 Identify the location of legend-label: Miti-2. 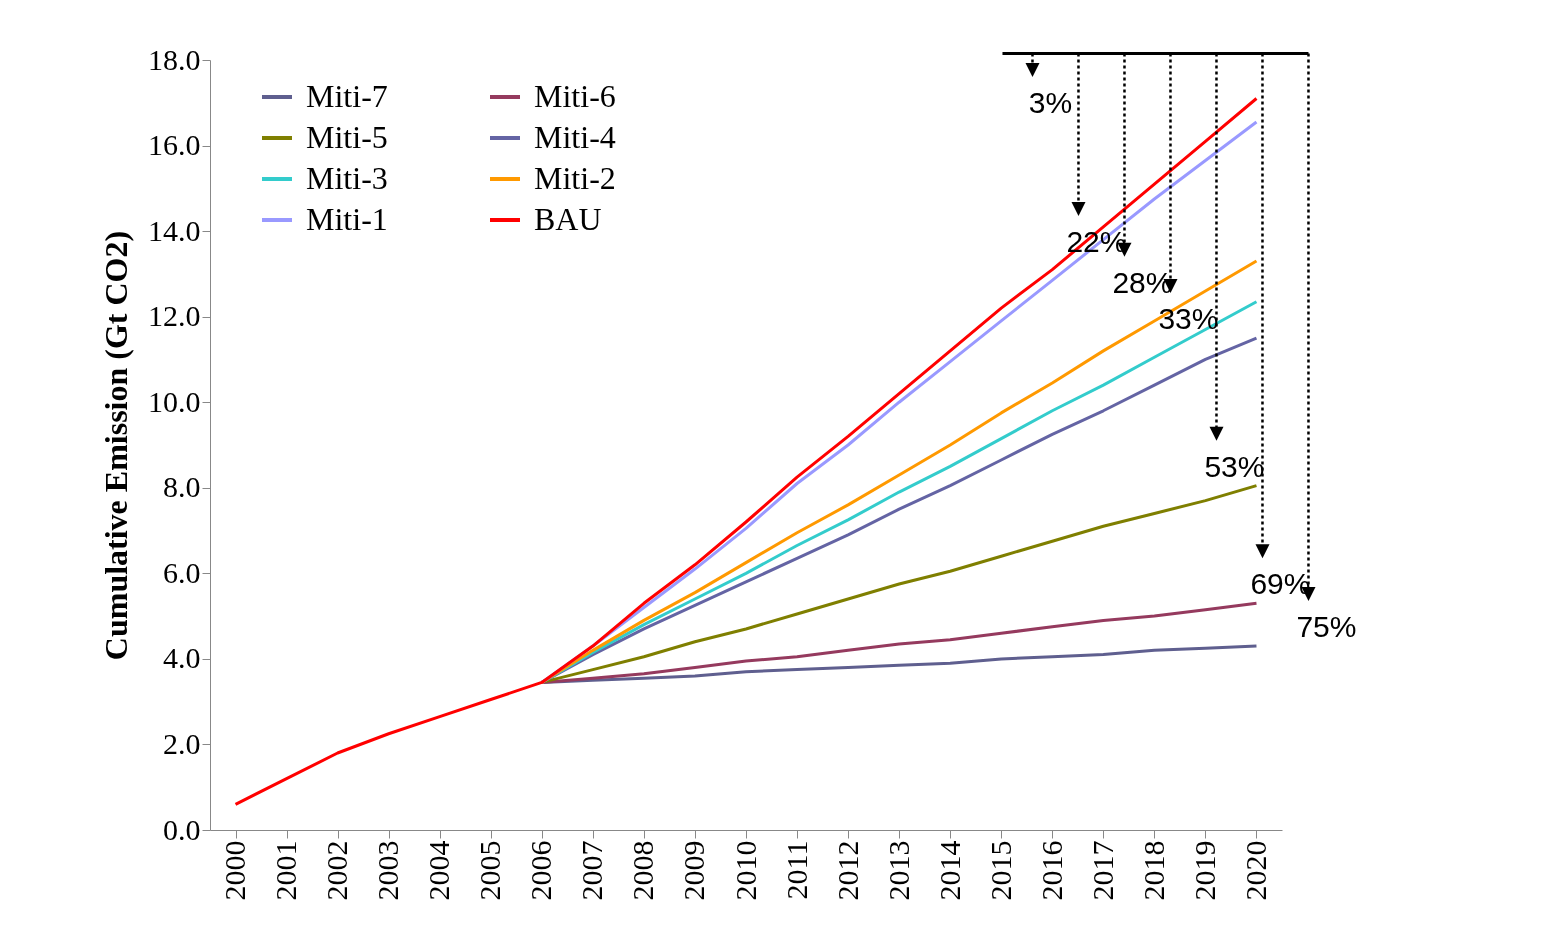
(575, 178).